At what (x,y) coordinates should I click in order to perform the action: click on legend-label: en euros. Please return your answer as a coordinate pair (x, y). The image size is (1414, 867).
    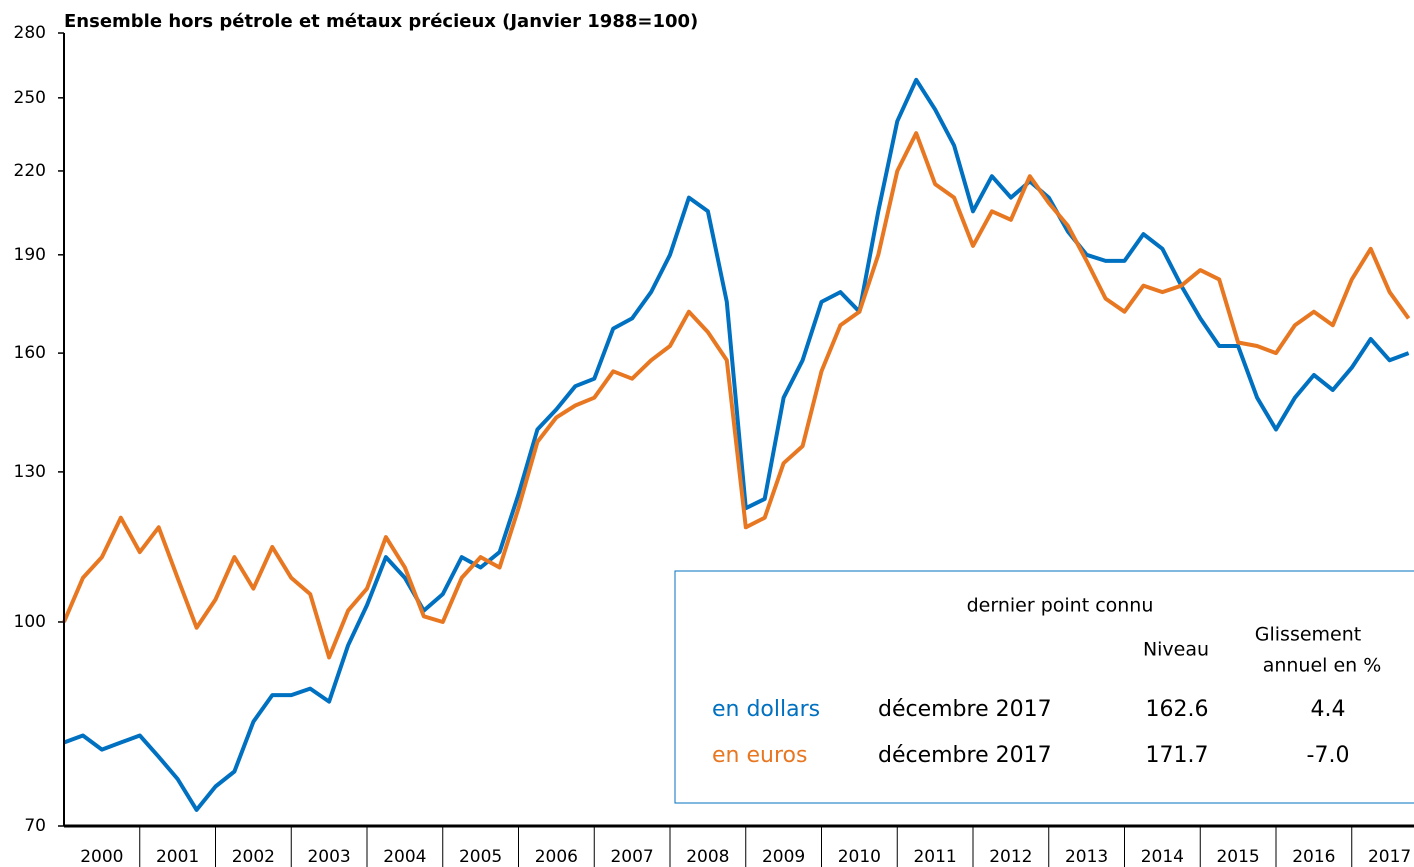
    Looking at the image, I should click on (759, 755).